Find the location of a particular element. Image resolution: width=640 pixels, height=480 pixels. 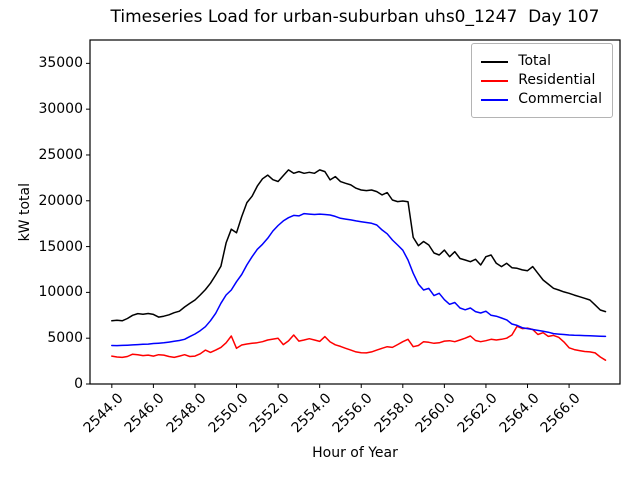

y-tick-label: 30000 is located at coordinates (60, 109).